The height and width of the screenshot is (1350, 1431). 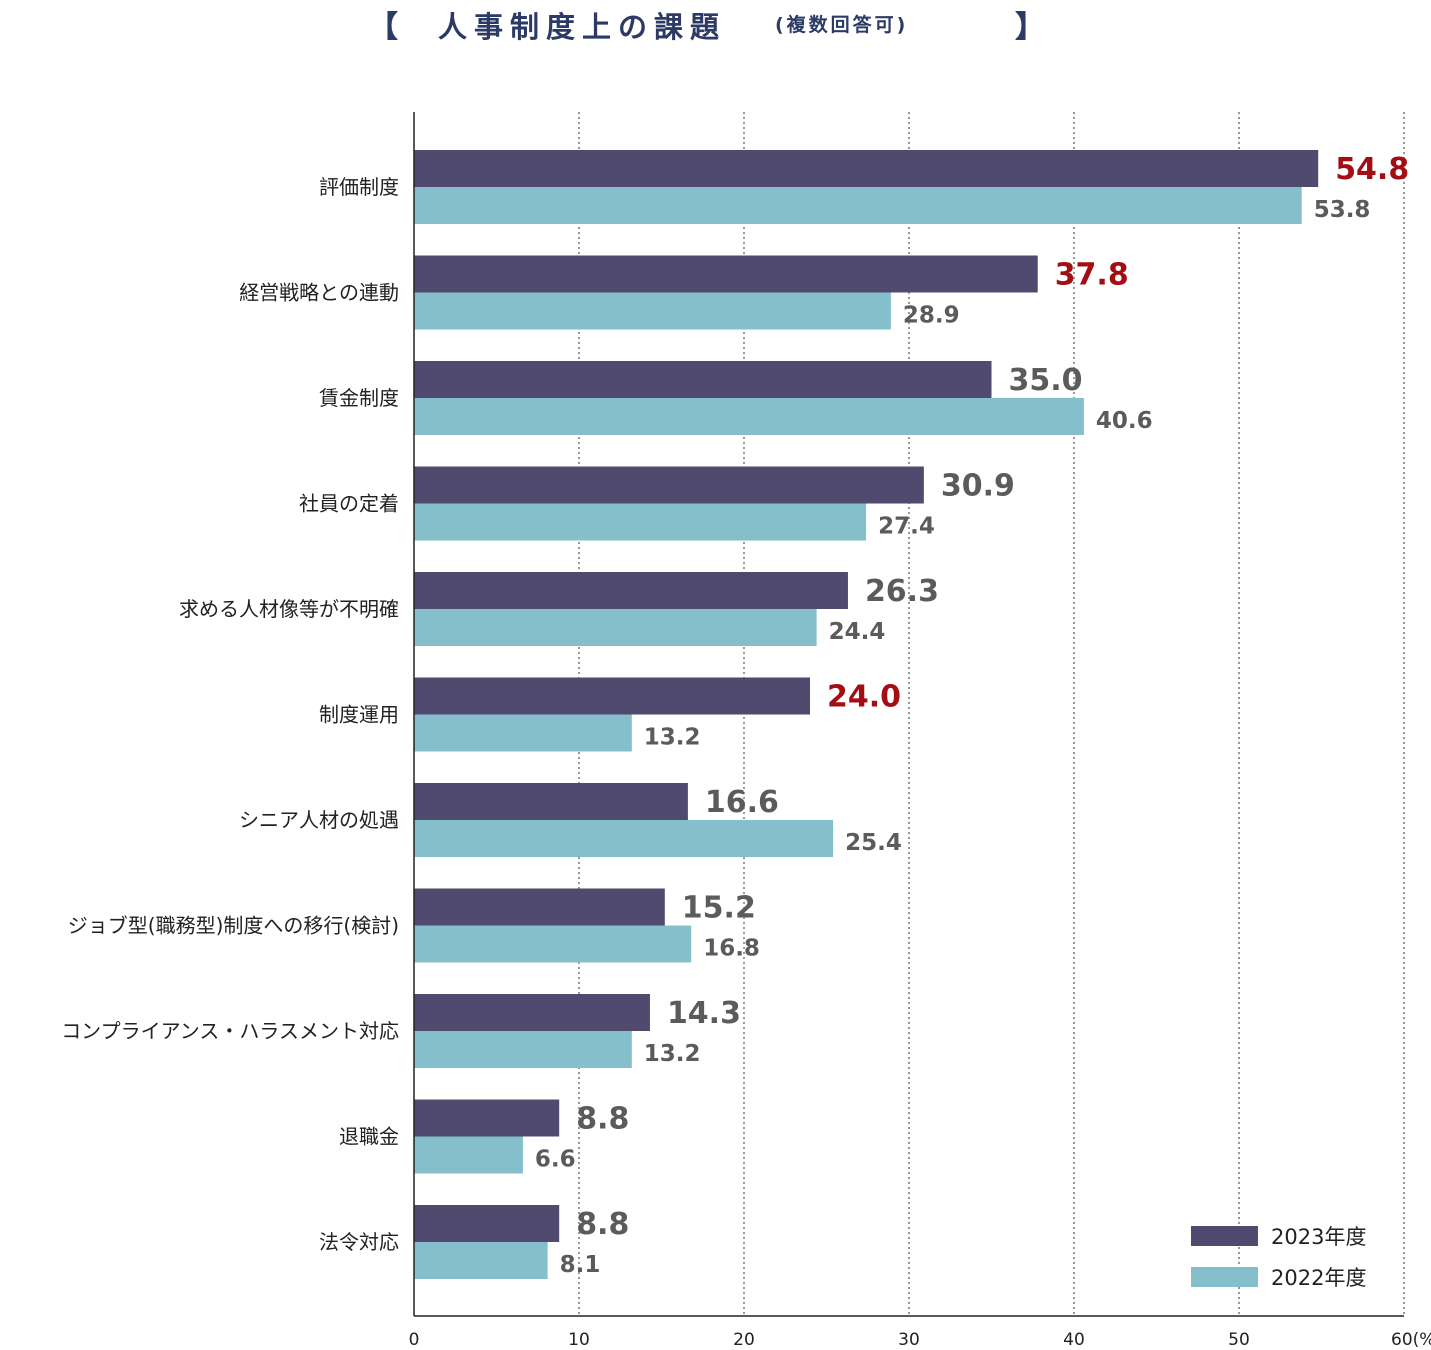 I want to click on x-tick-label: 20, so click(x=744, y=1340).